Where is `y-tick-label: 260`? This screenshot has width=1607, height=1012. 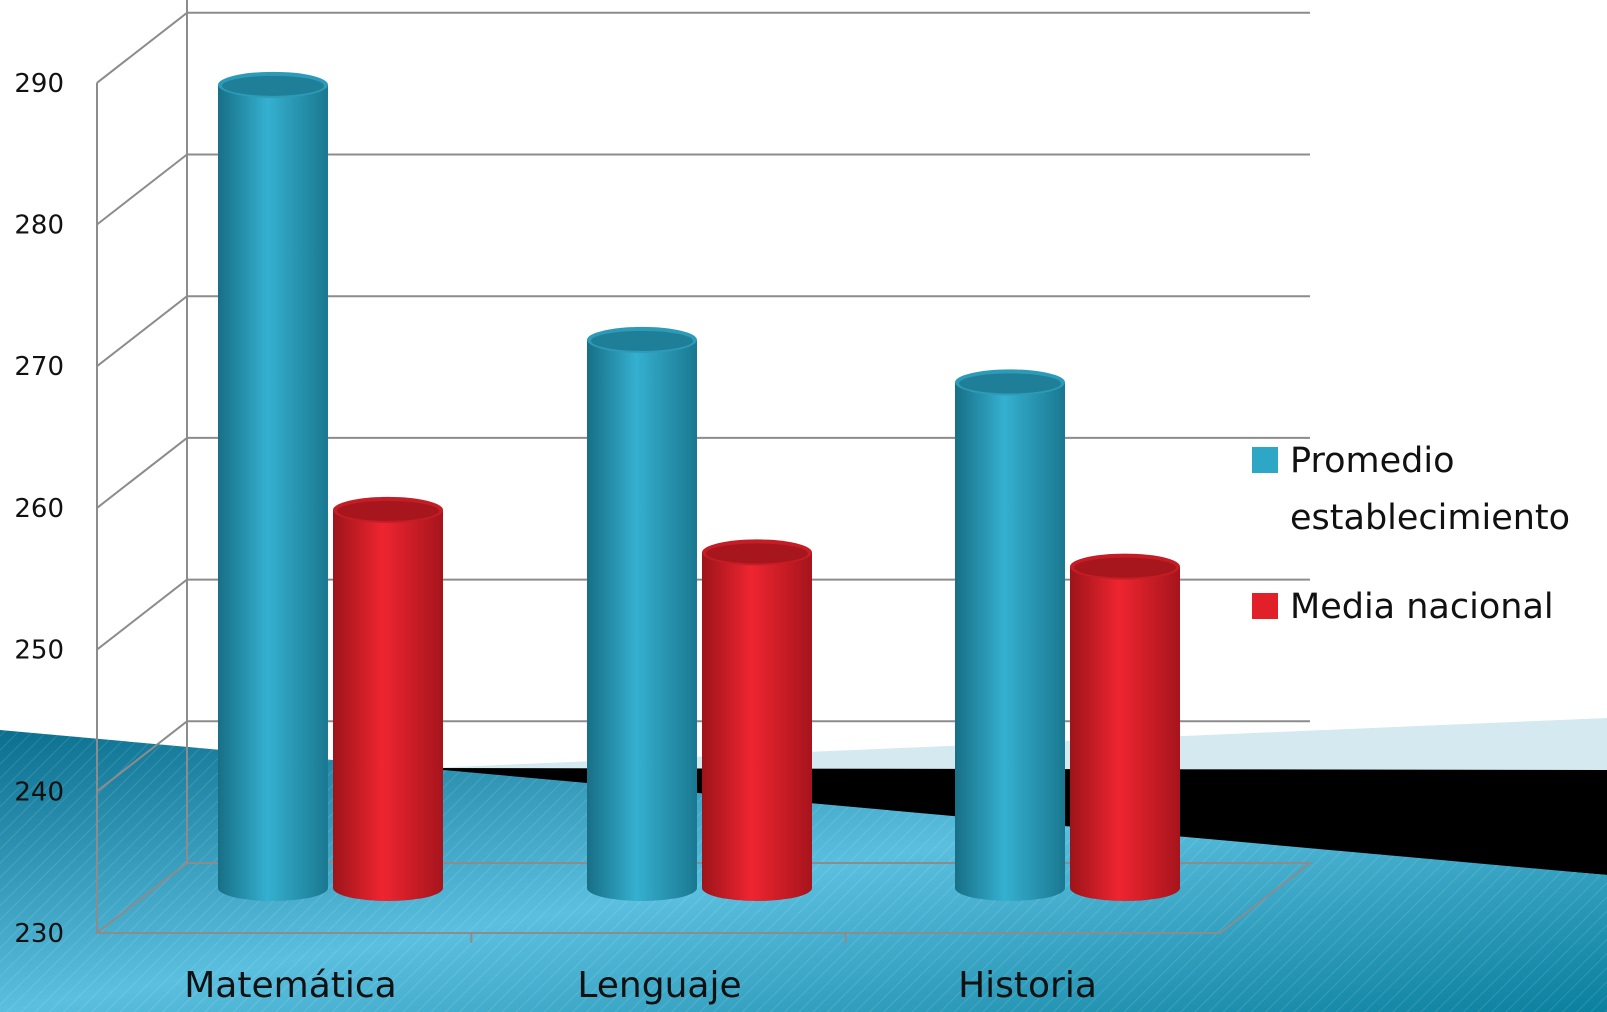
y-tick-label: 260 is located at coordinates (39, 509).